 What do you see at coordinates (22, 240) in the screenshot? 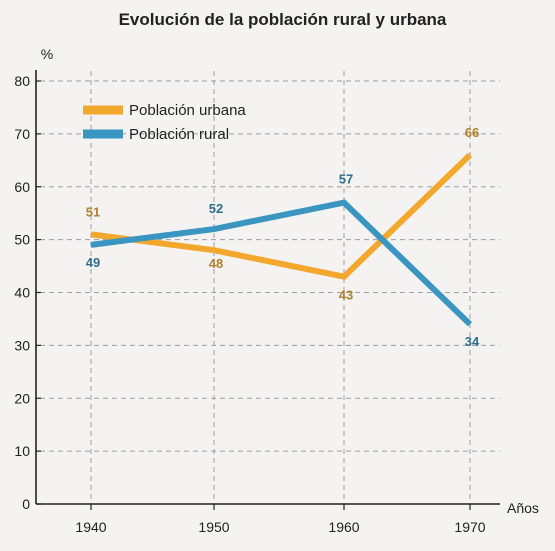
I see `y-tick-label: 50` at bounding box center [22, 240].